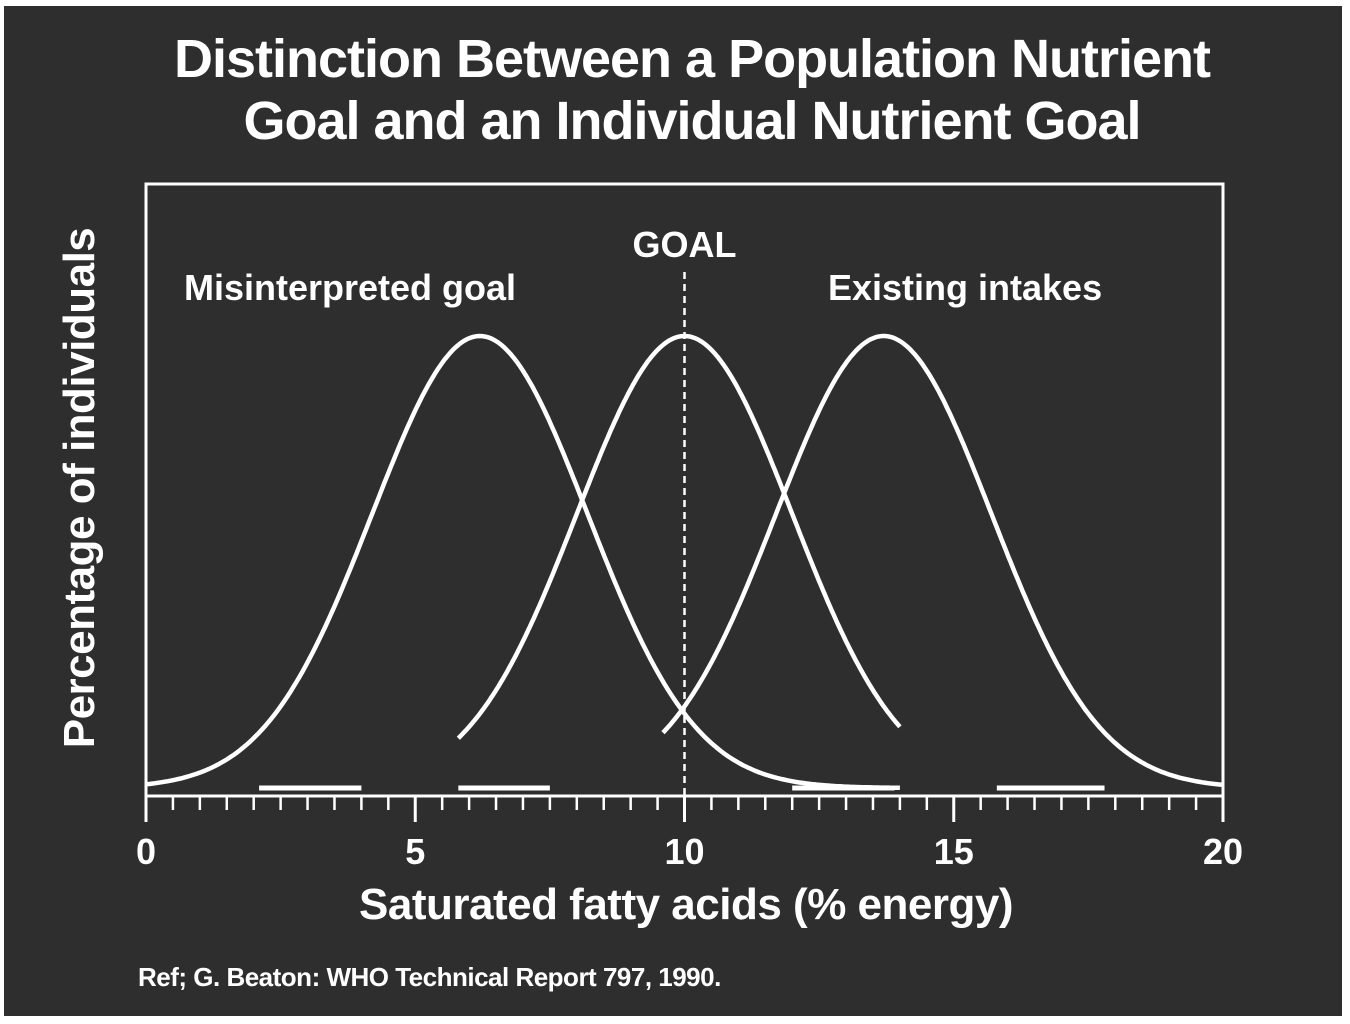 This screenshot has width=1350, height=1024. I want to click on x-axis: 0 5 10 15 20, so click(689, 834).